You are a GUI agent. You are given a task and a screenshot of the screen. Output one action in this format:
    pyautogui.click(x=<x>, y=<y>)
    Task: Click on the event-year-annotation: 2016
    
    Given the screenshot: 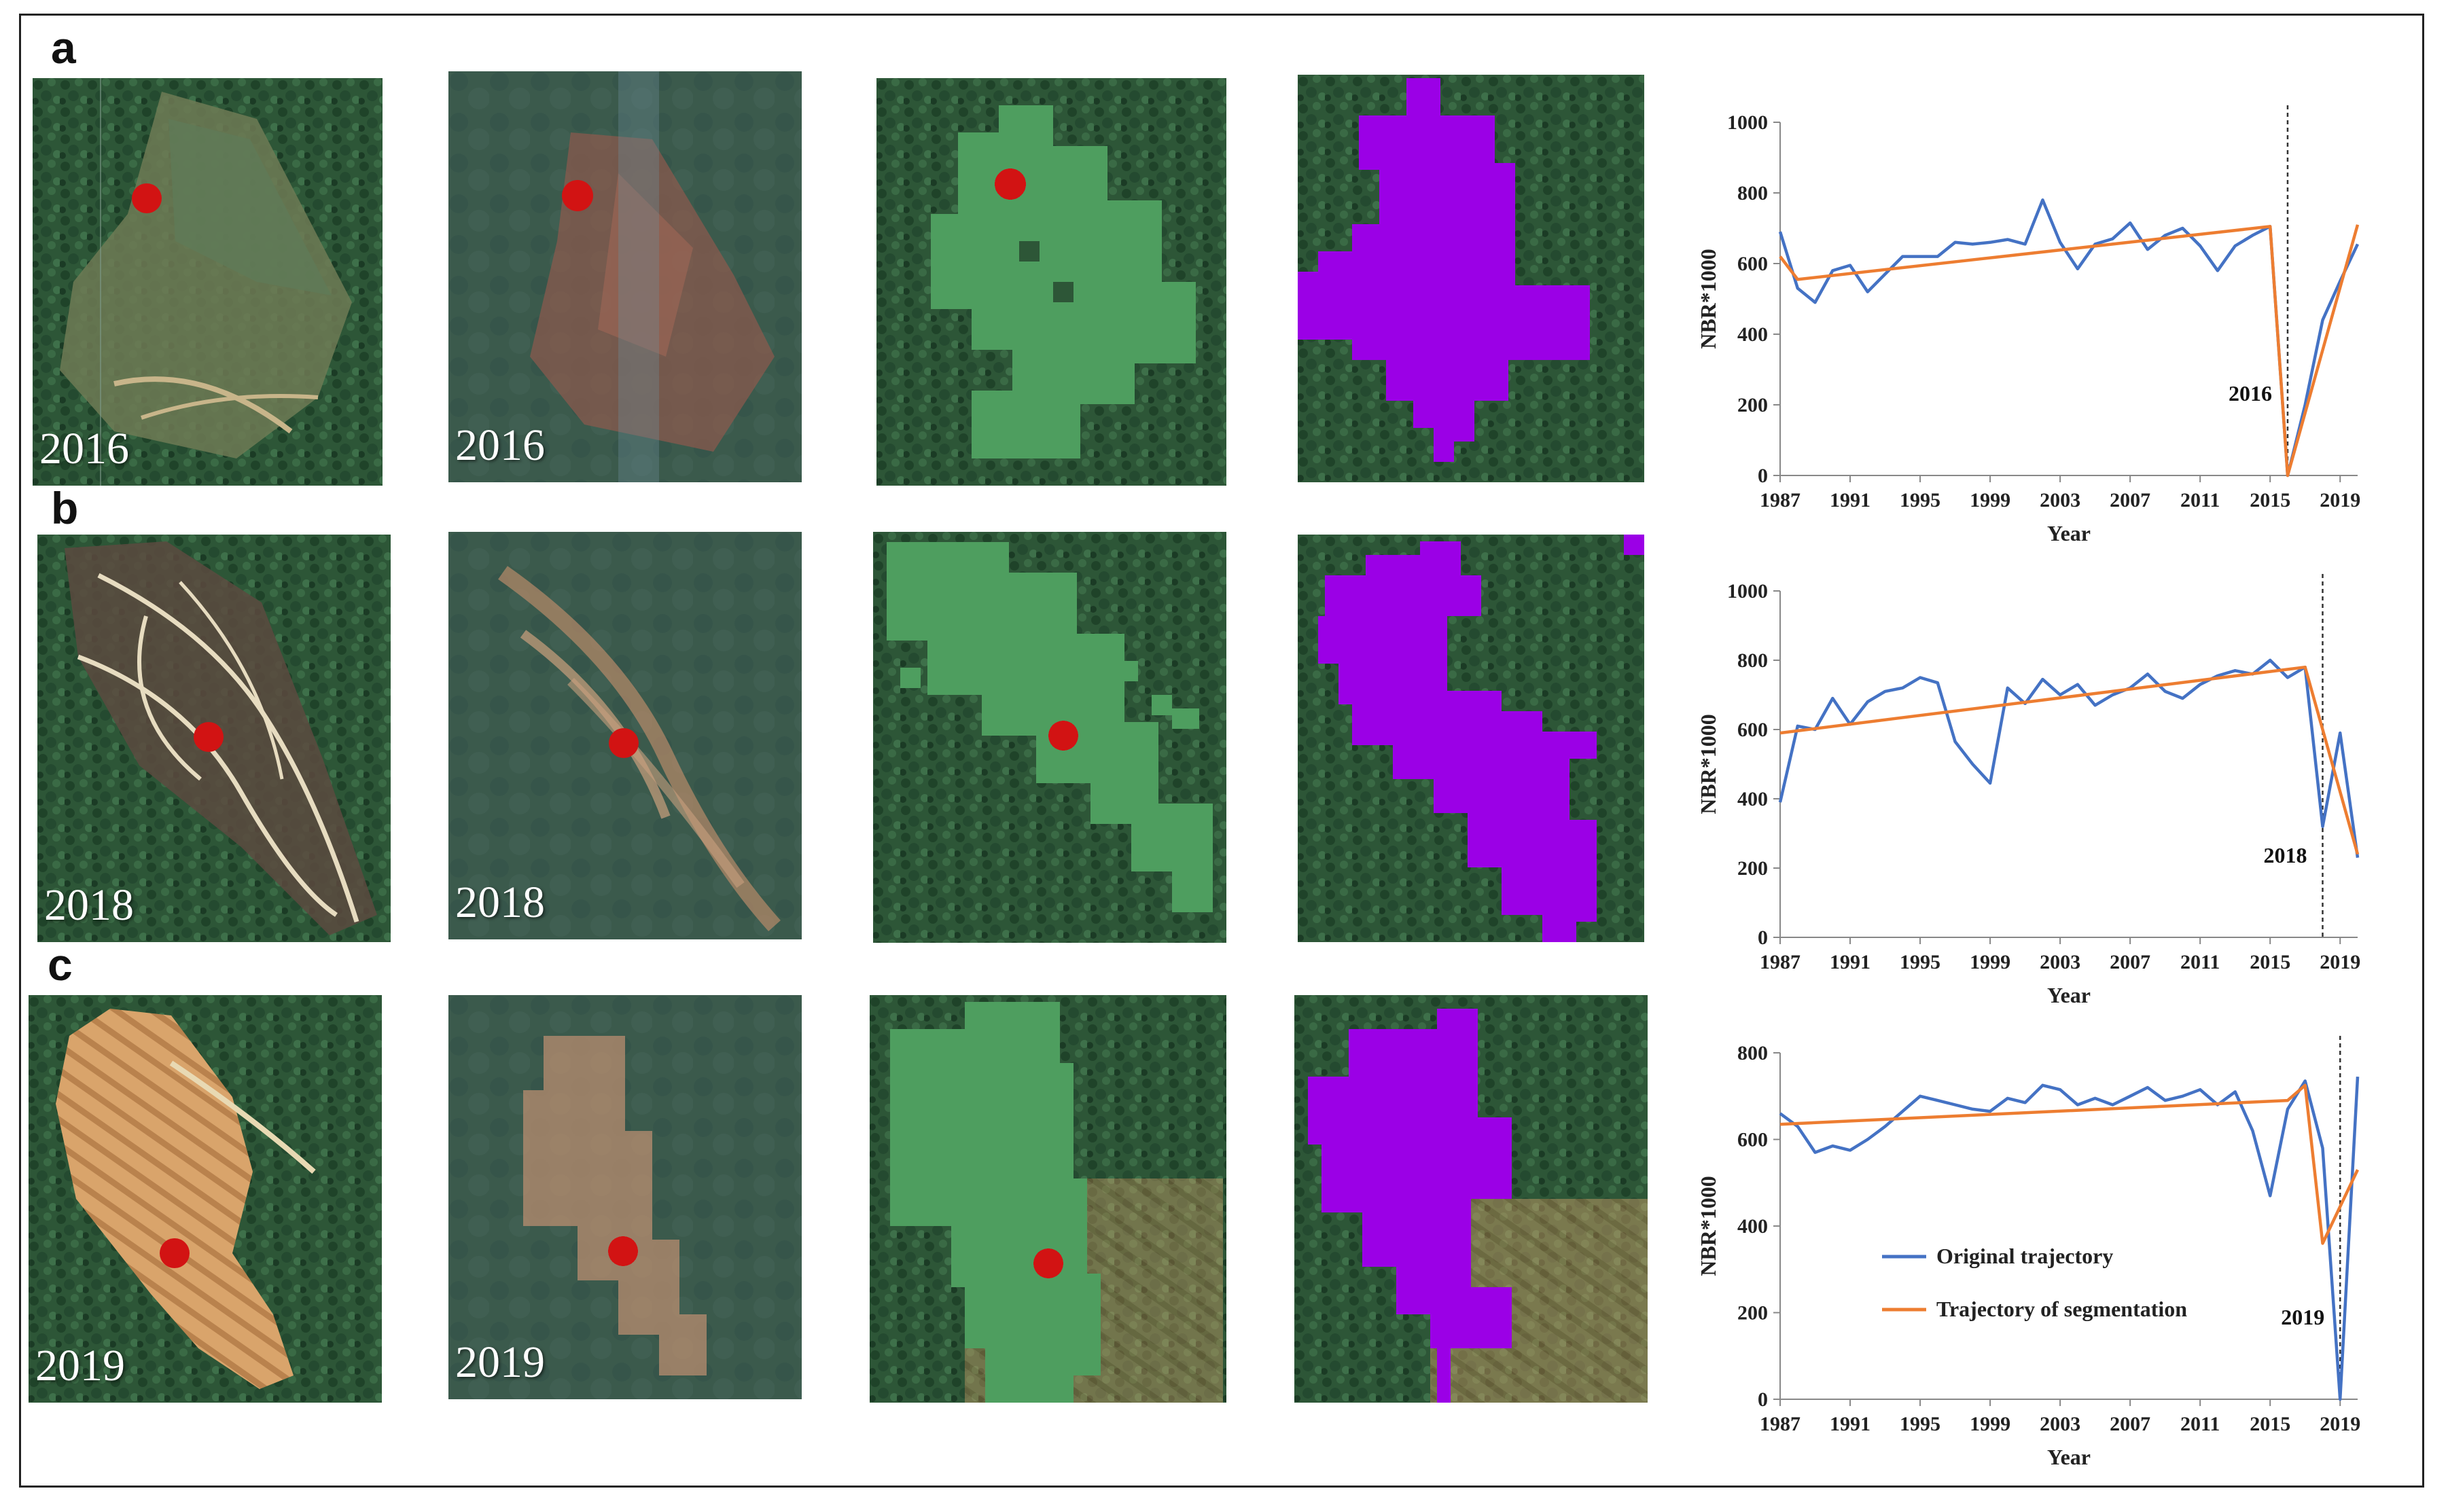 What is the action you would take?
    pyautogui.click(x=2251, y=393)
    